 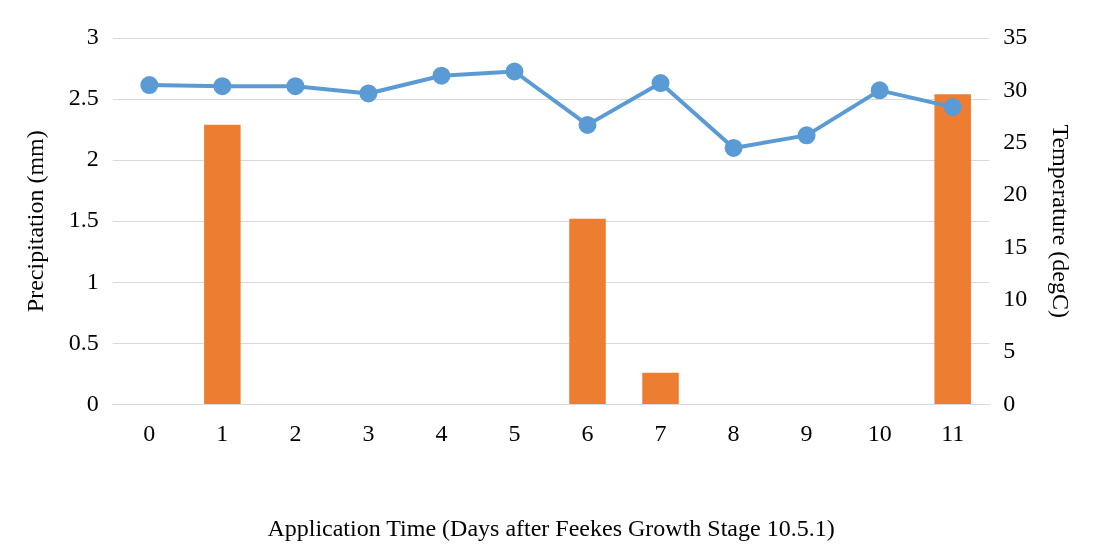 I want to click on y-tick-label: 0.5, so click(x=83, y=341).